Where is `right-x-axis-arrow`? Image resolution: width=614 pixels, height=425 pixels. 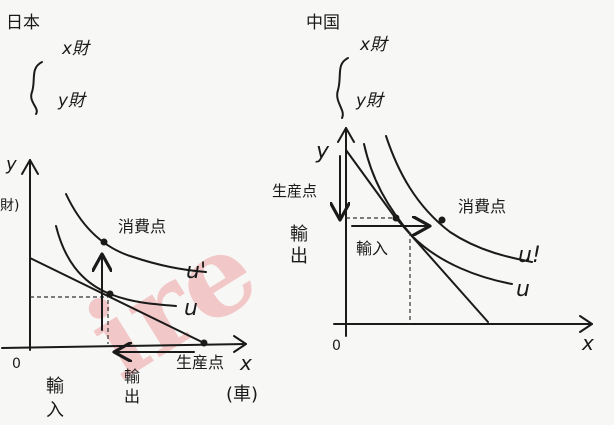
right-x-axis-arrow is located at coordinates (586, 324).